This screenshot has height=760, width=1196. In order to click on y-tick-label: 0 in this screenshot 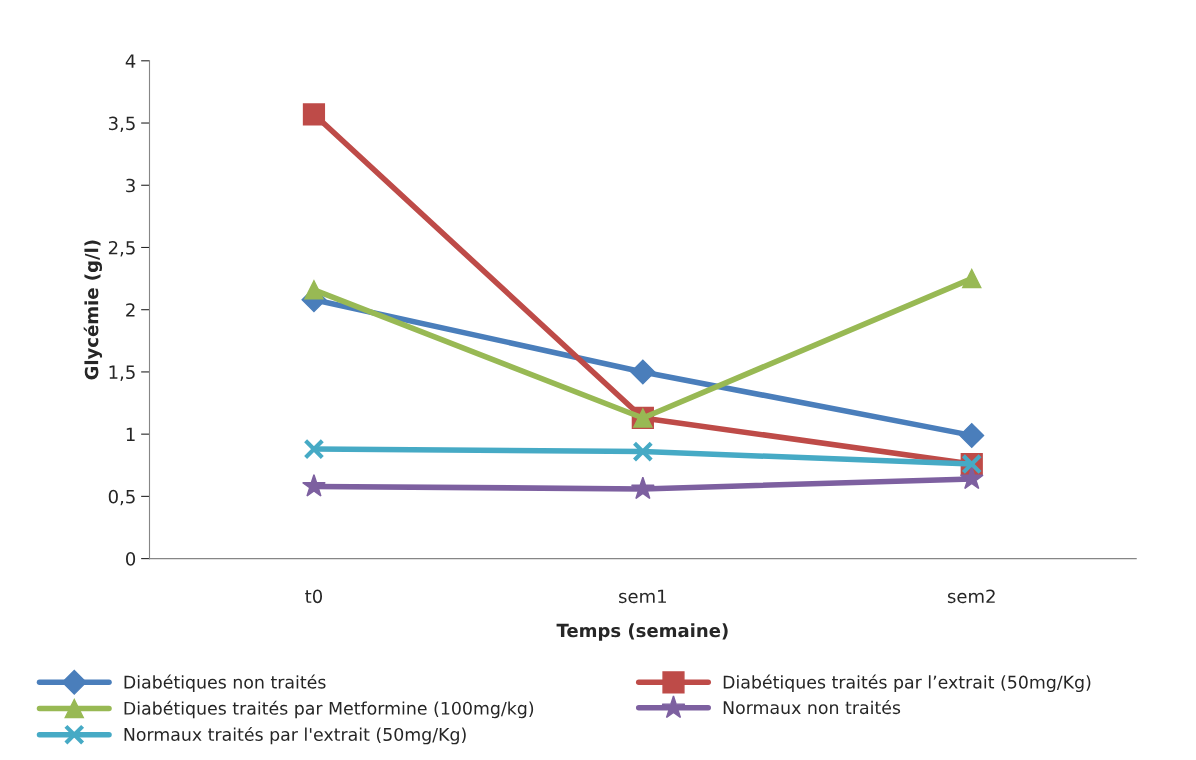, I will do `click(131, 559)`.